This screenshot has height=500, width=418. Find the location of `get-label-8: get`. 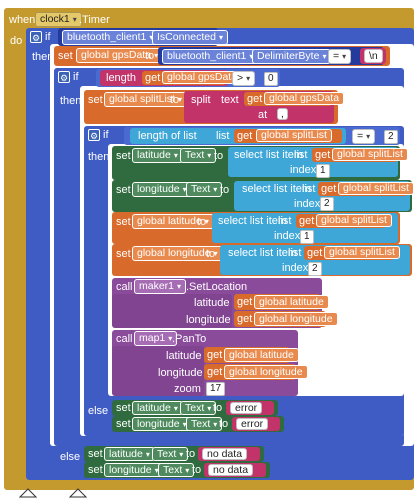

get-label-8: get is located at coordinates (245, 302).